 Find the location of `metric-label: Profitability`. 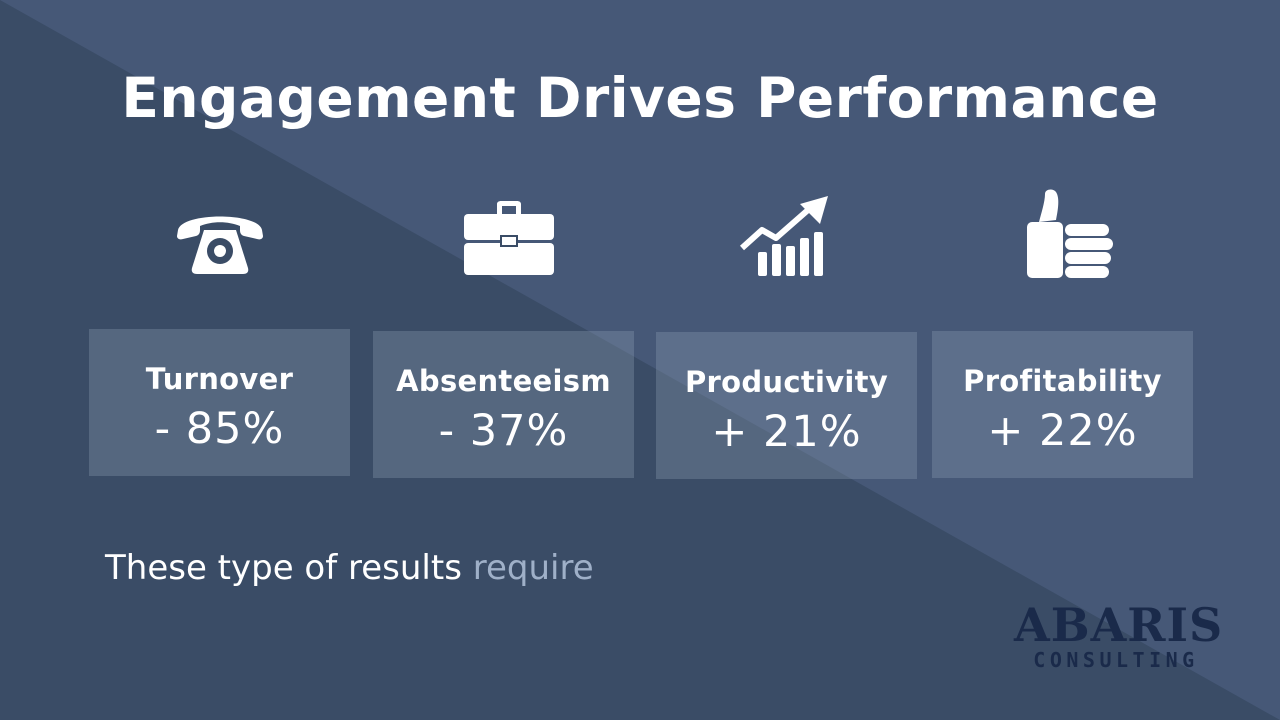

metric-label: Profitability is located at coordinates (1062, 381).